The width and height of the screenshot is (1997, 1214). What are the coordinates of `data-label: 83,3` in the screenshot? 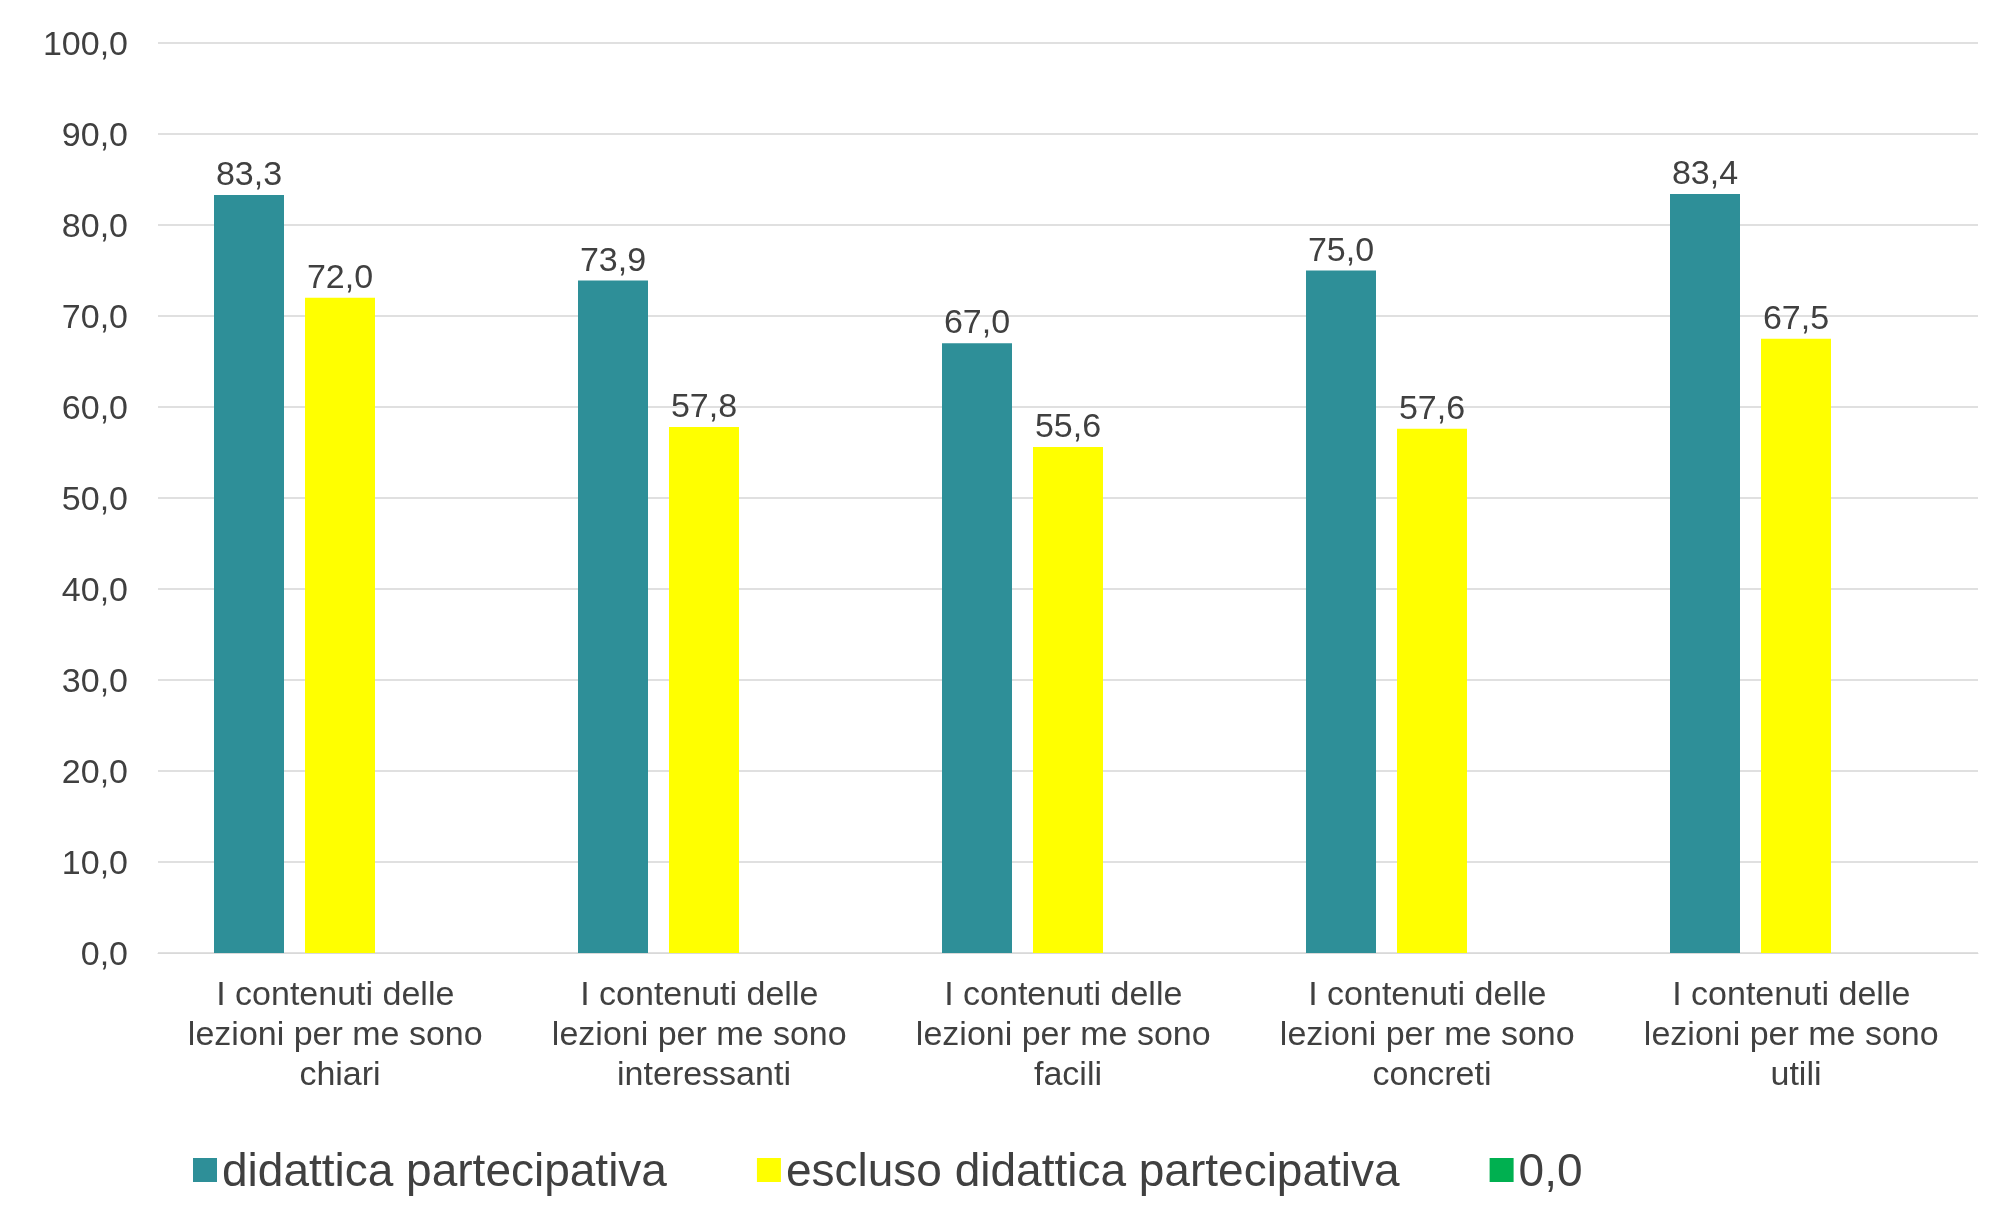 It's located at (249, 172).